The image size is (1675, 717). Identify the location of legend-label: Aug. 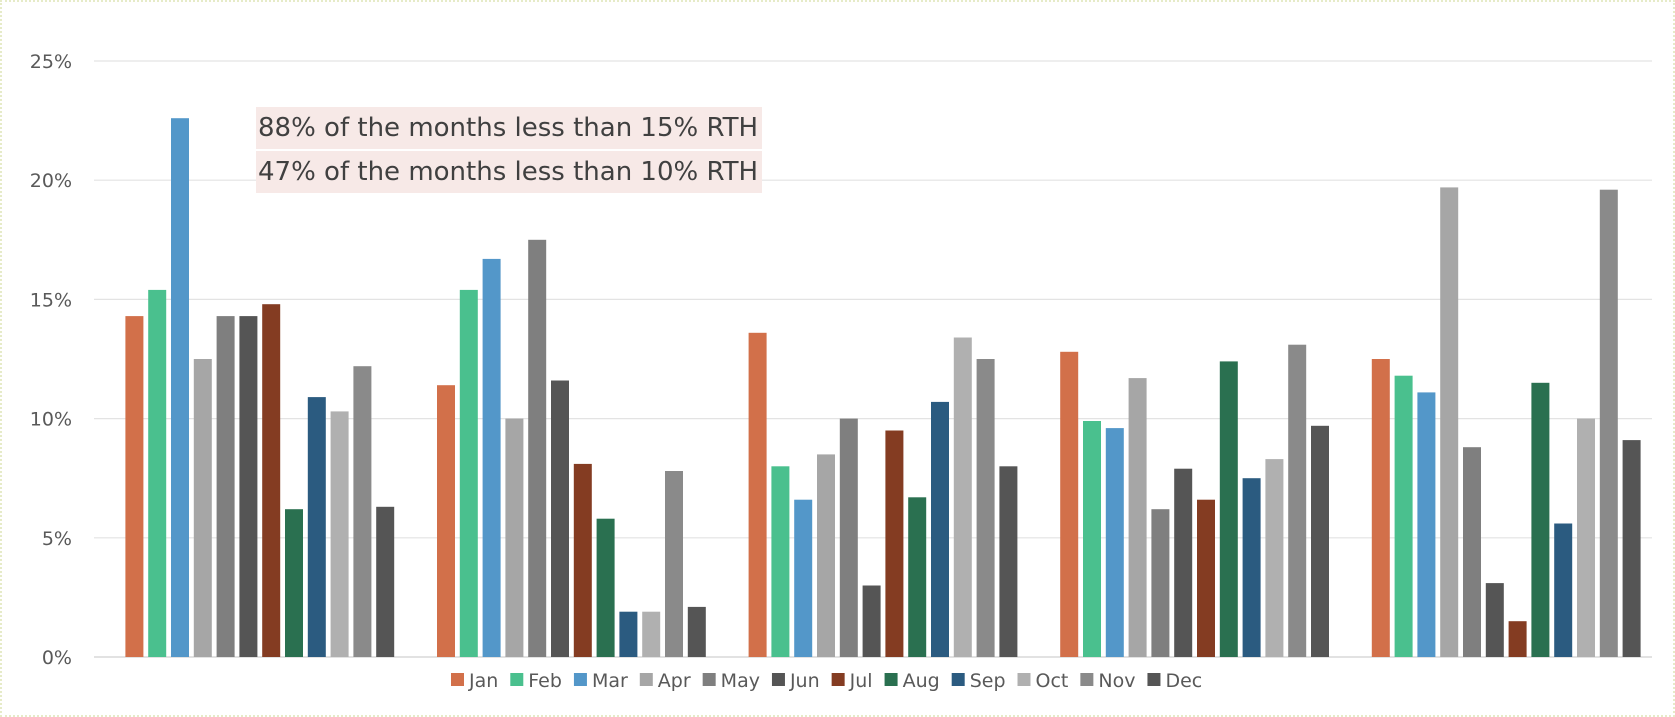
(921, 681).